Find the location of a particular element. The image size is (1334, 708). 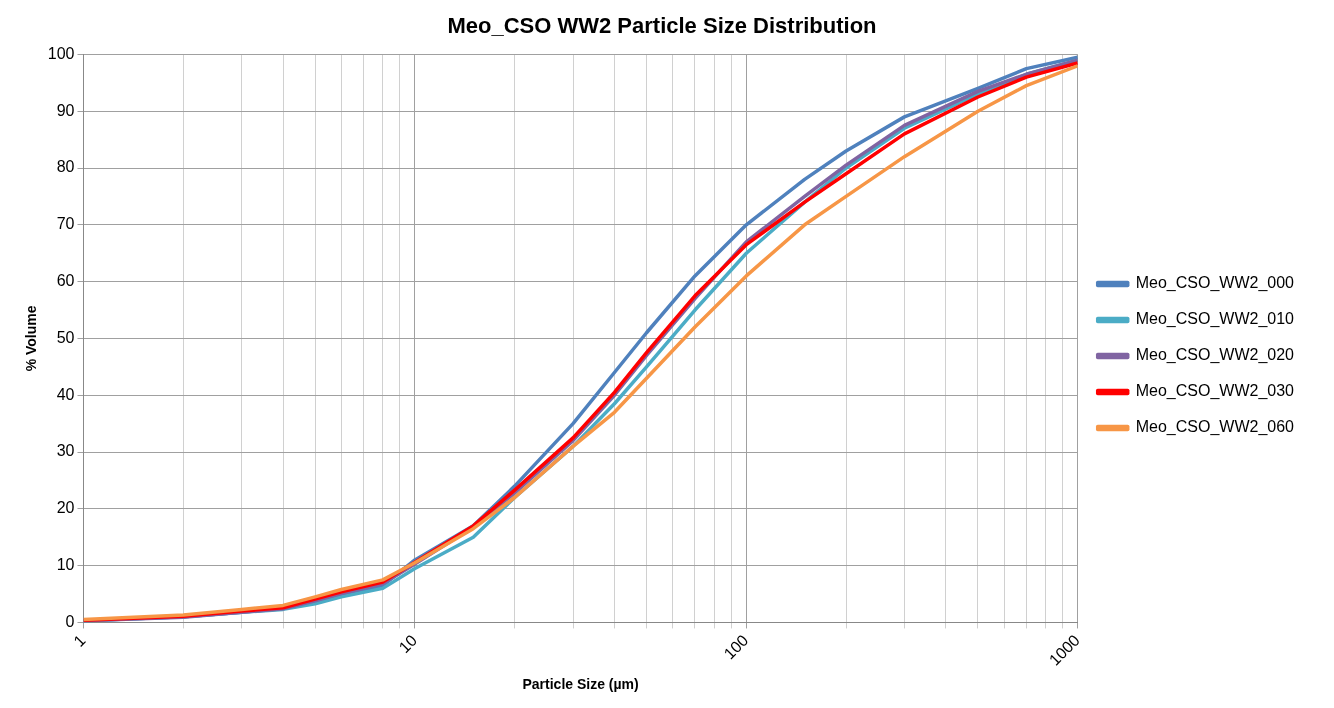

x-tick-label: 100 is located at coordinates (736, 647).